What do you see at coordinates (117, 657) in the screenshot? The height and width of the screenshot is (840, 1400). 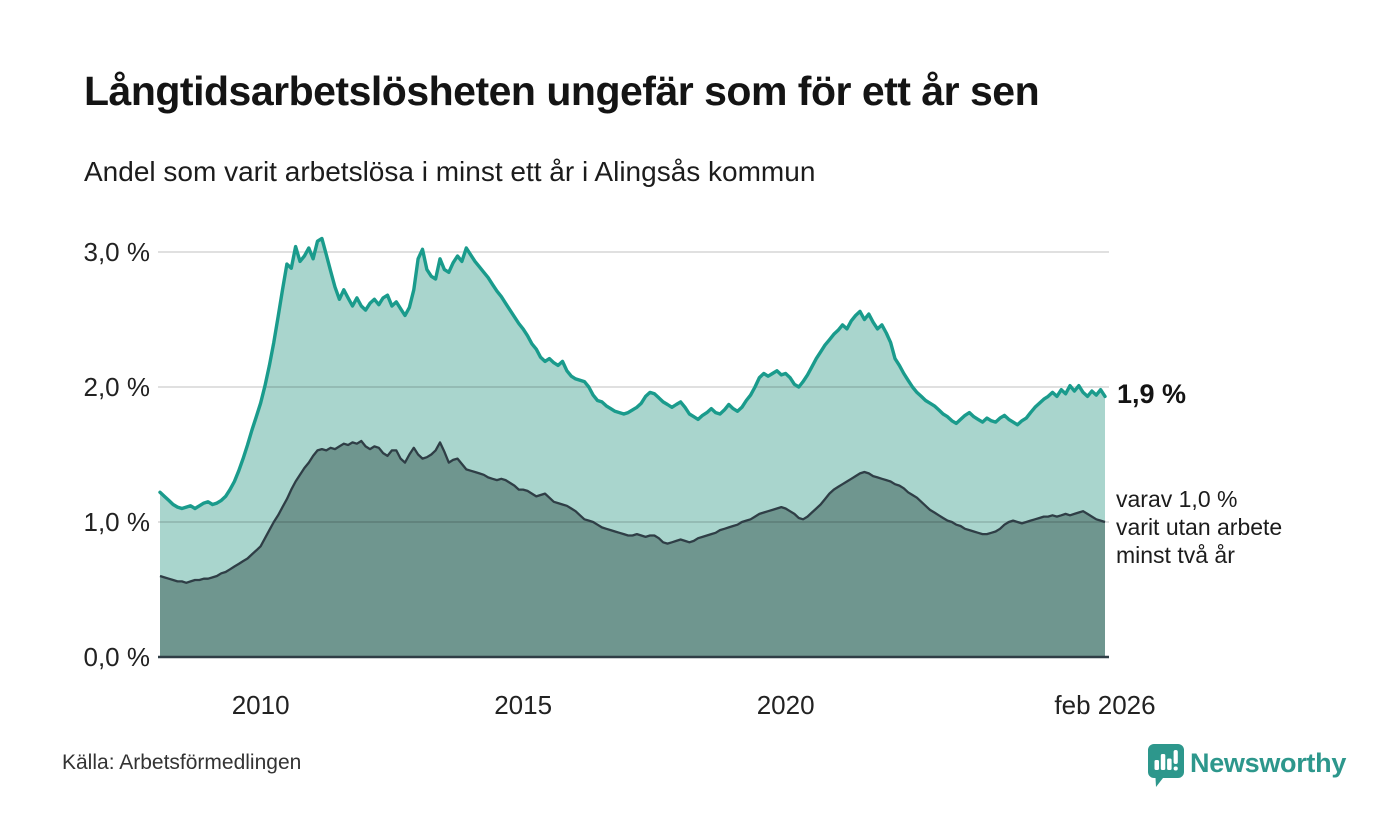 I see `y-tick-label: 0,0 %` at bounding box center [117, 657].